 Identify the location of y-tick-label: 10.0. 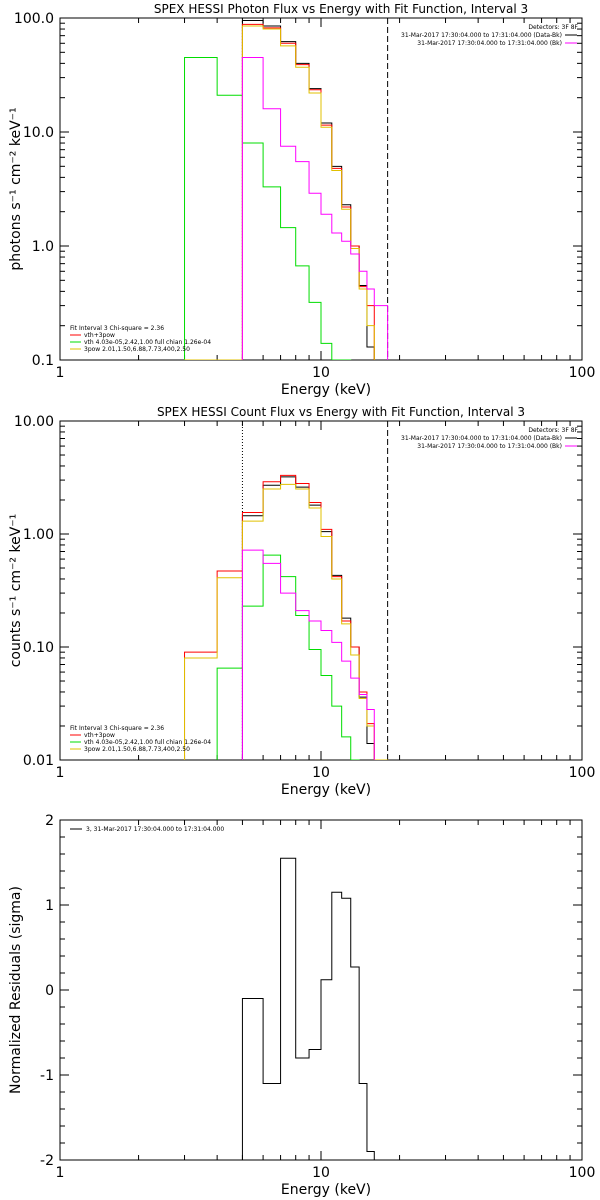
(38, 133).